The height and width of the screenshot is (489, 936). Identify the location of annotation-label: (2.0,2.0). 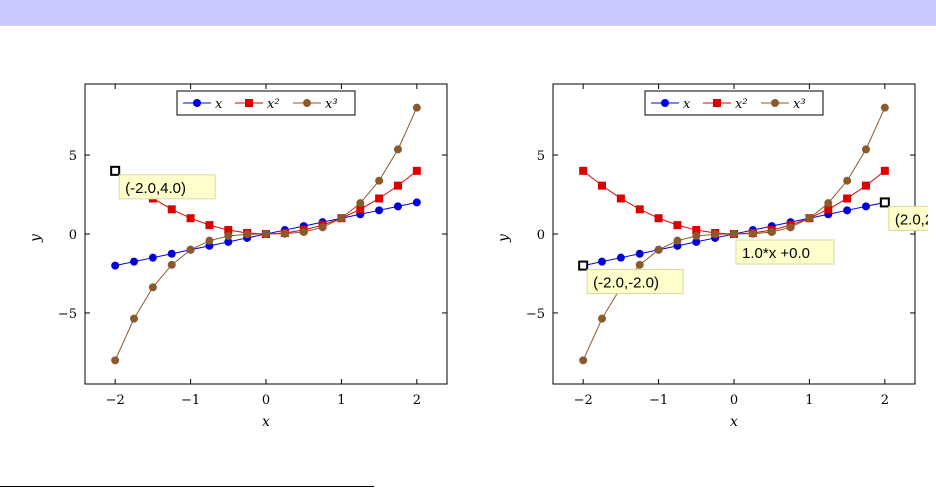
(911, 219).